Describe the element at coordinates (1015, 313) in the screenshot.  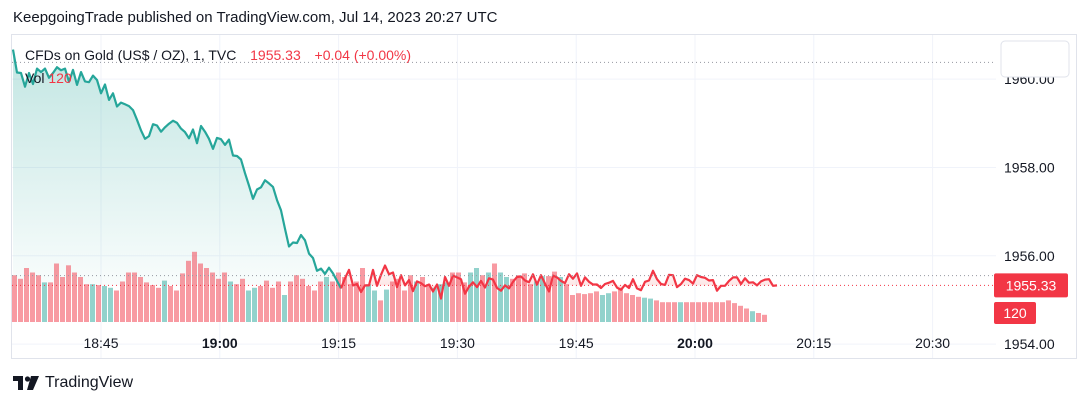
I see `volume-badge` at that location.